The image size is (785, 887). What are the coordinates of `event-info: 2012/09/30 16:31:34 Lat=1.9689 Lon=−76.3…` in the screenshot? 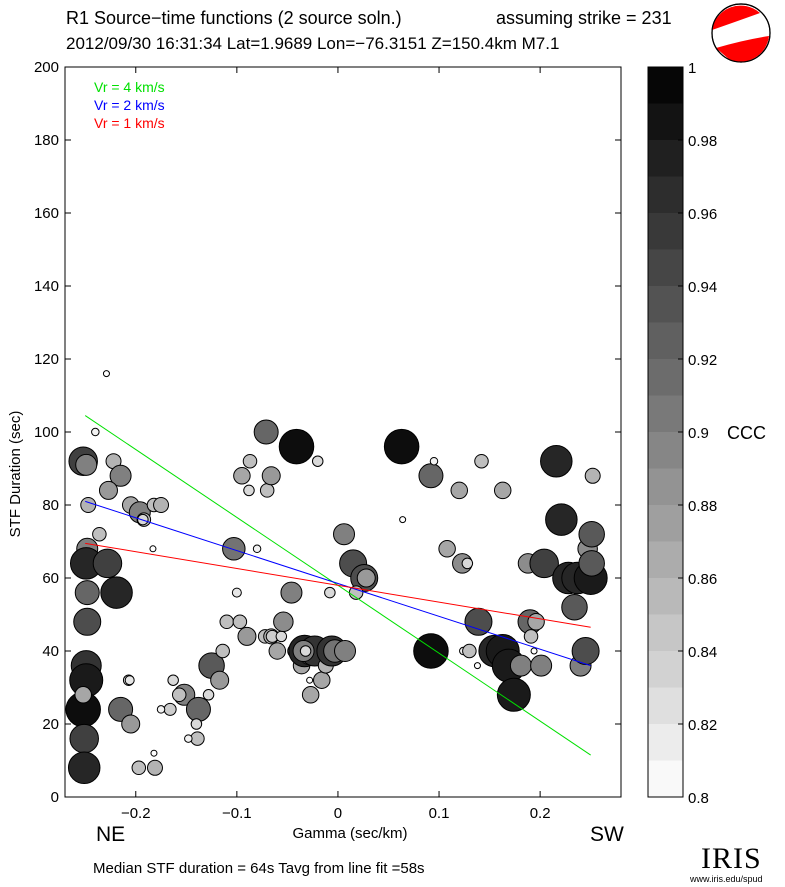 It's located at (313, 43).